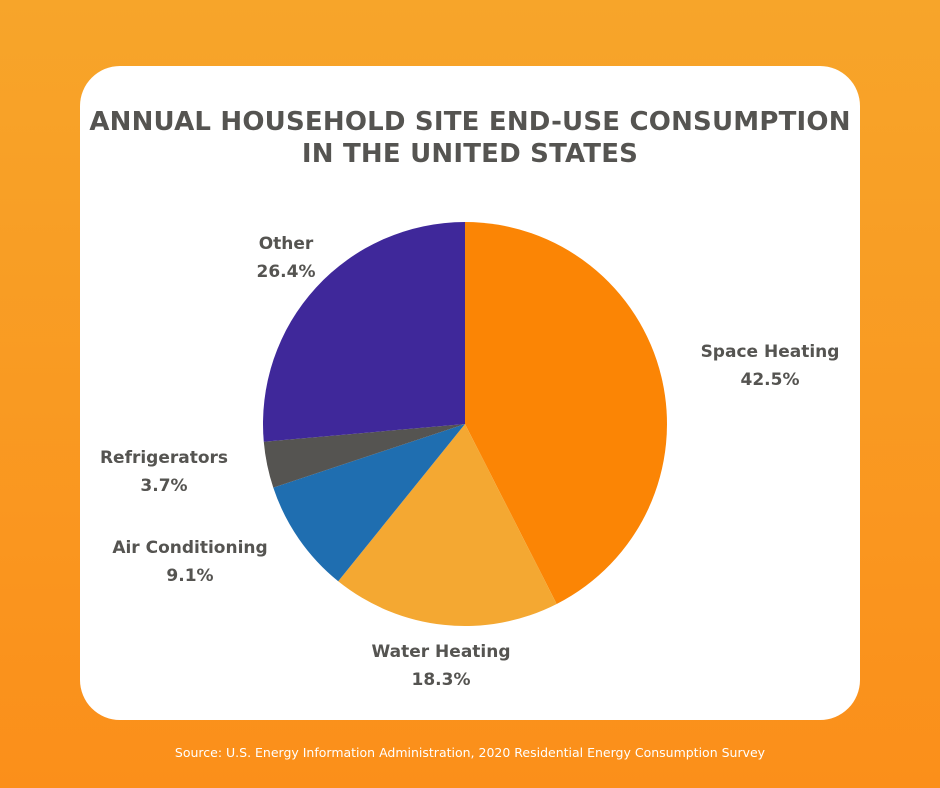  I want to click on pie-slice-refrigerators, so click(364, 456).